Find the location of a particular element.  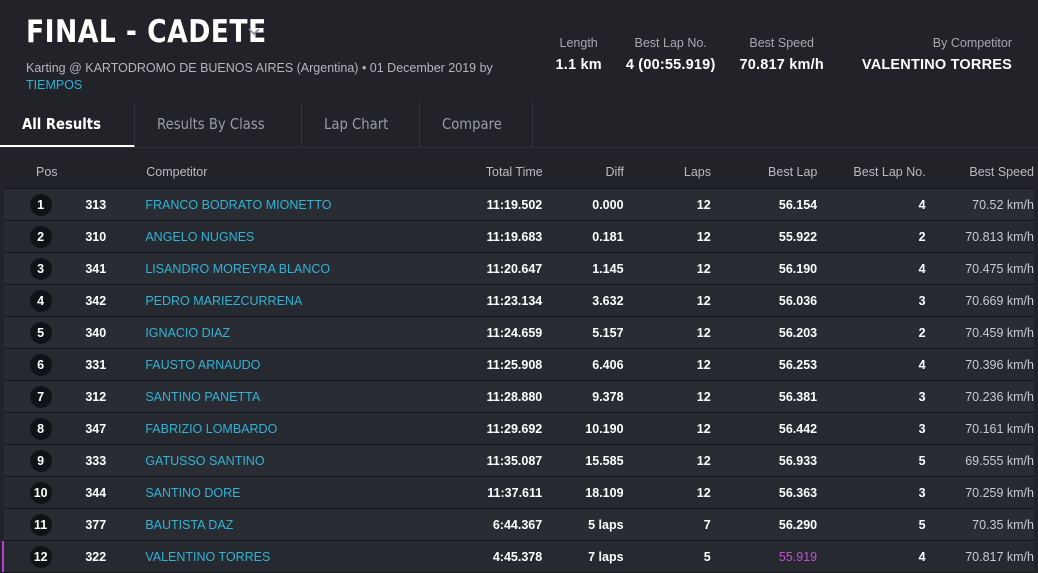

total-time: 11:28.880 is located at coordinates (514, 396).